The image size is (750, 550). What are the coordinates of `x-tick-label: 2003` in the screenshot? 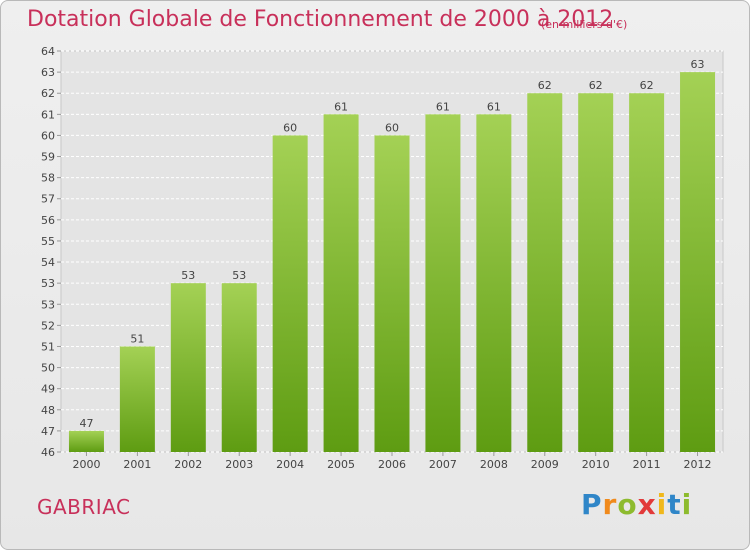 It's located at (239, 464).